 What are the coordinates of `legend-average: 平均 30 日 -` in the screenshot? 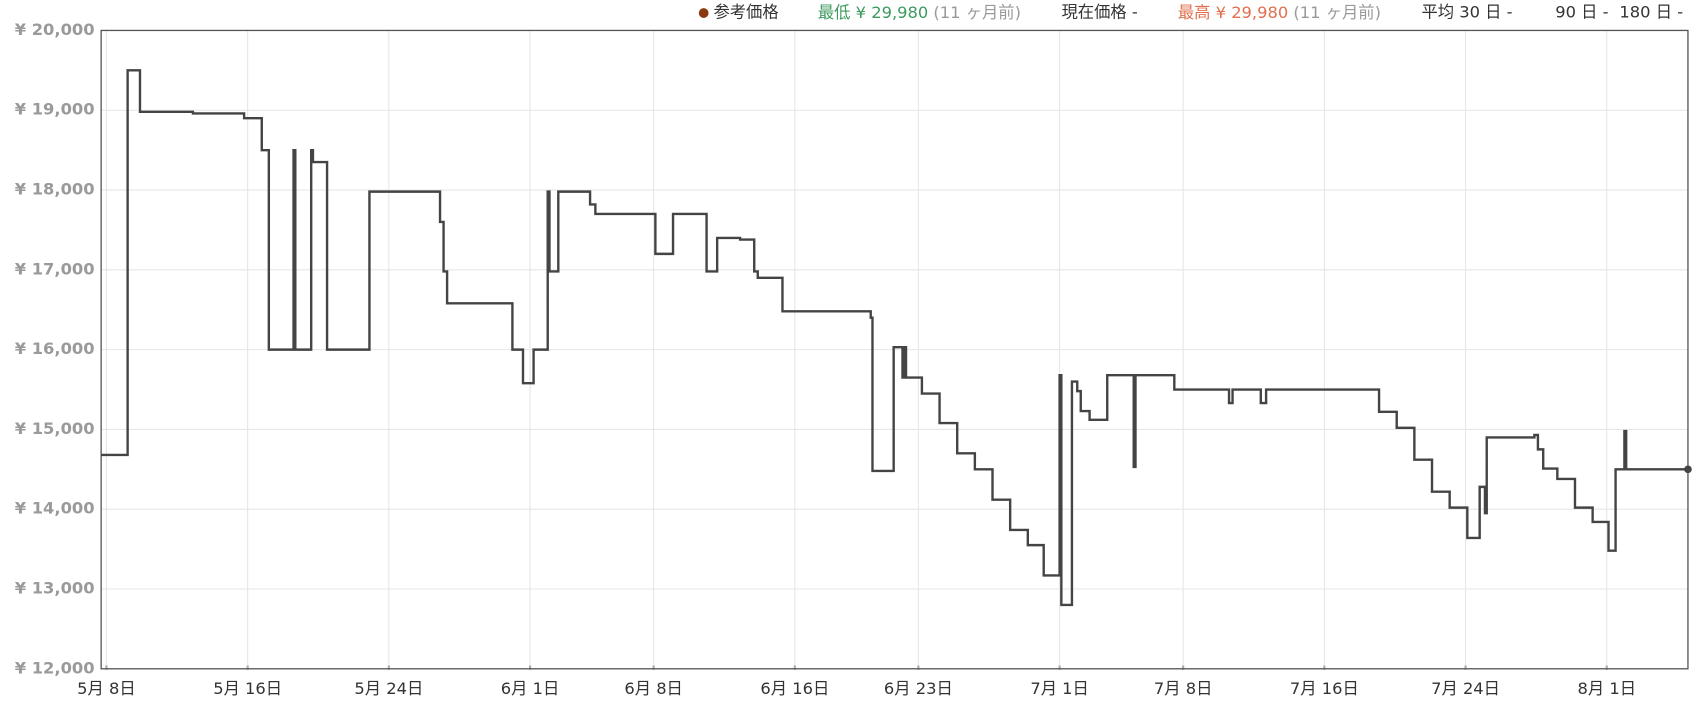 It's located at (1466, 12).